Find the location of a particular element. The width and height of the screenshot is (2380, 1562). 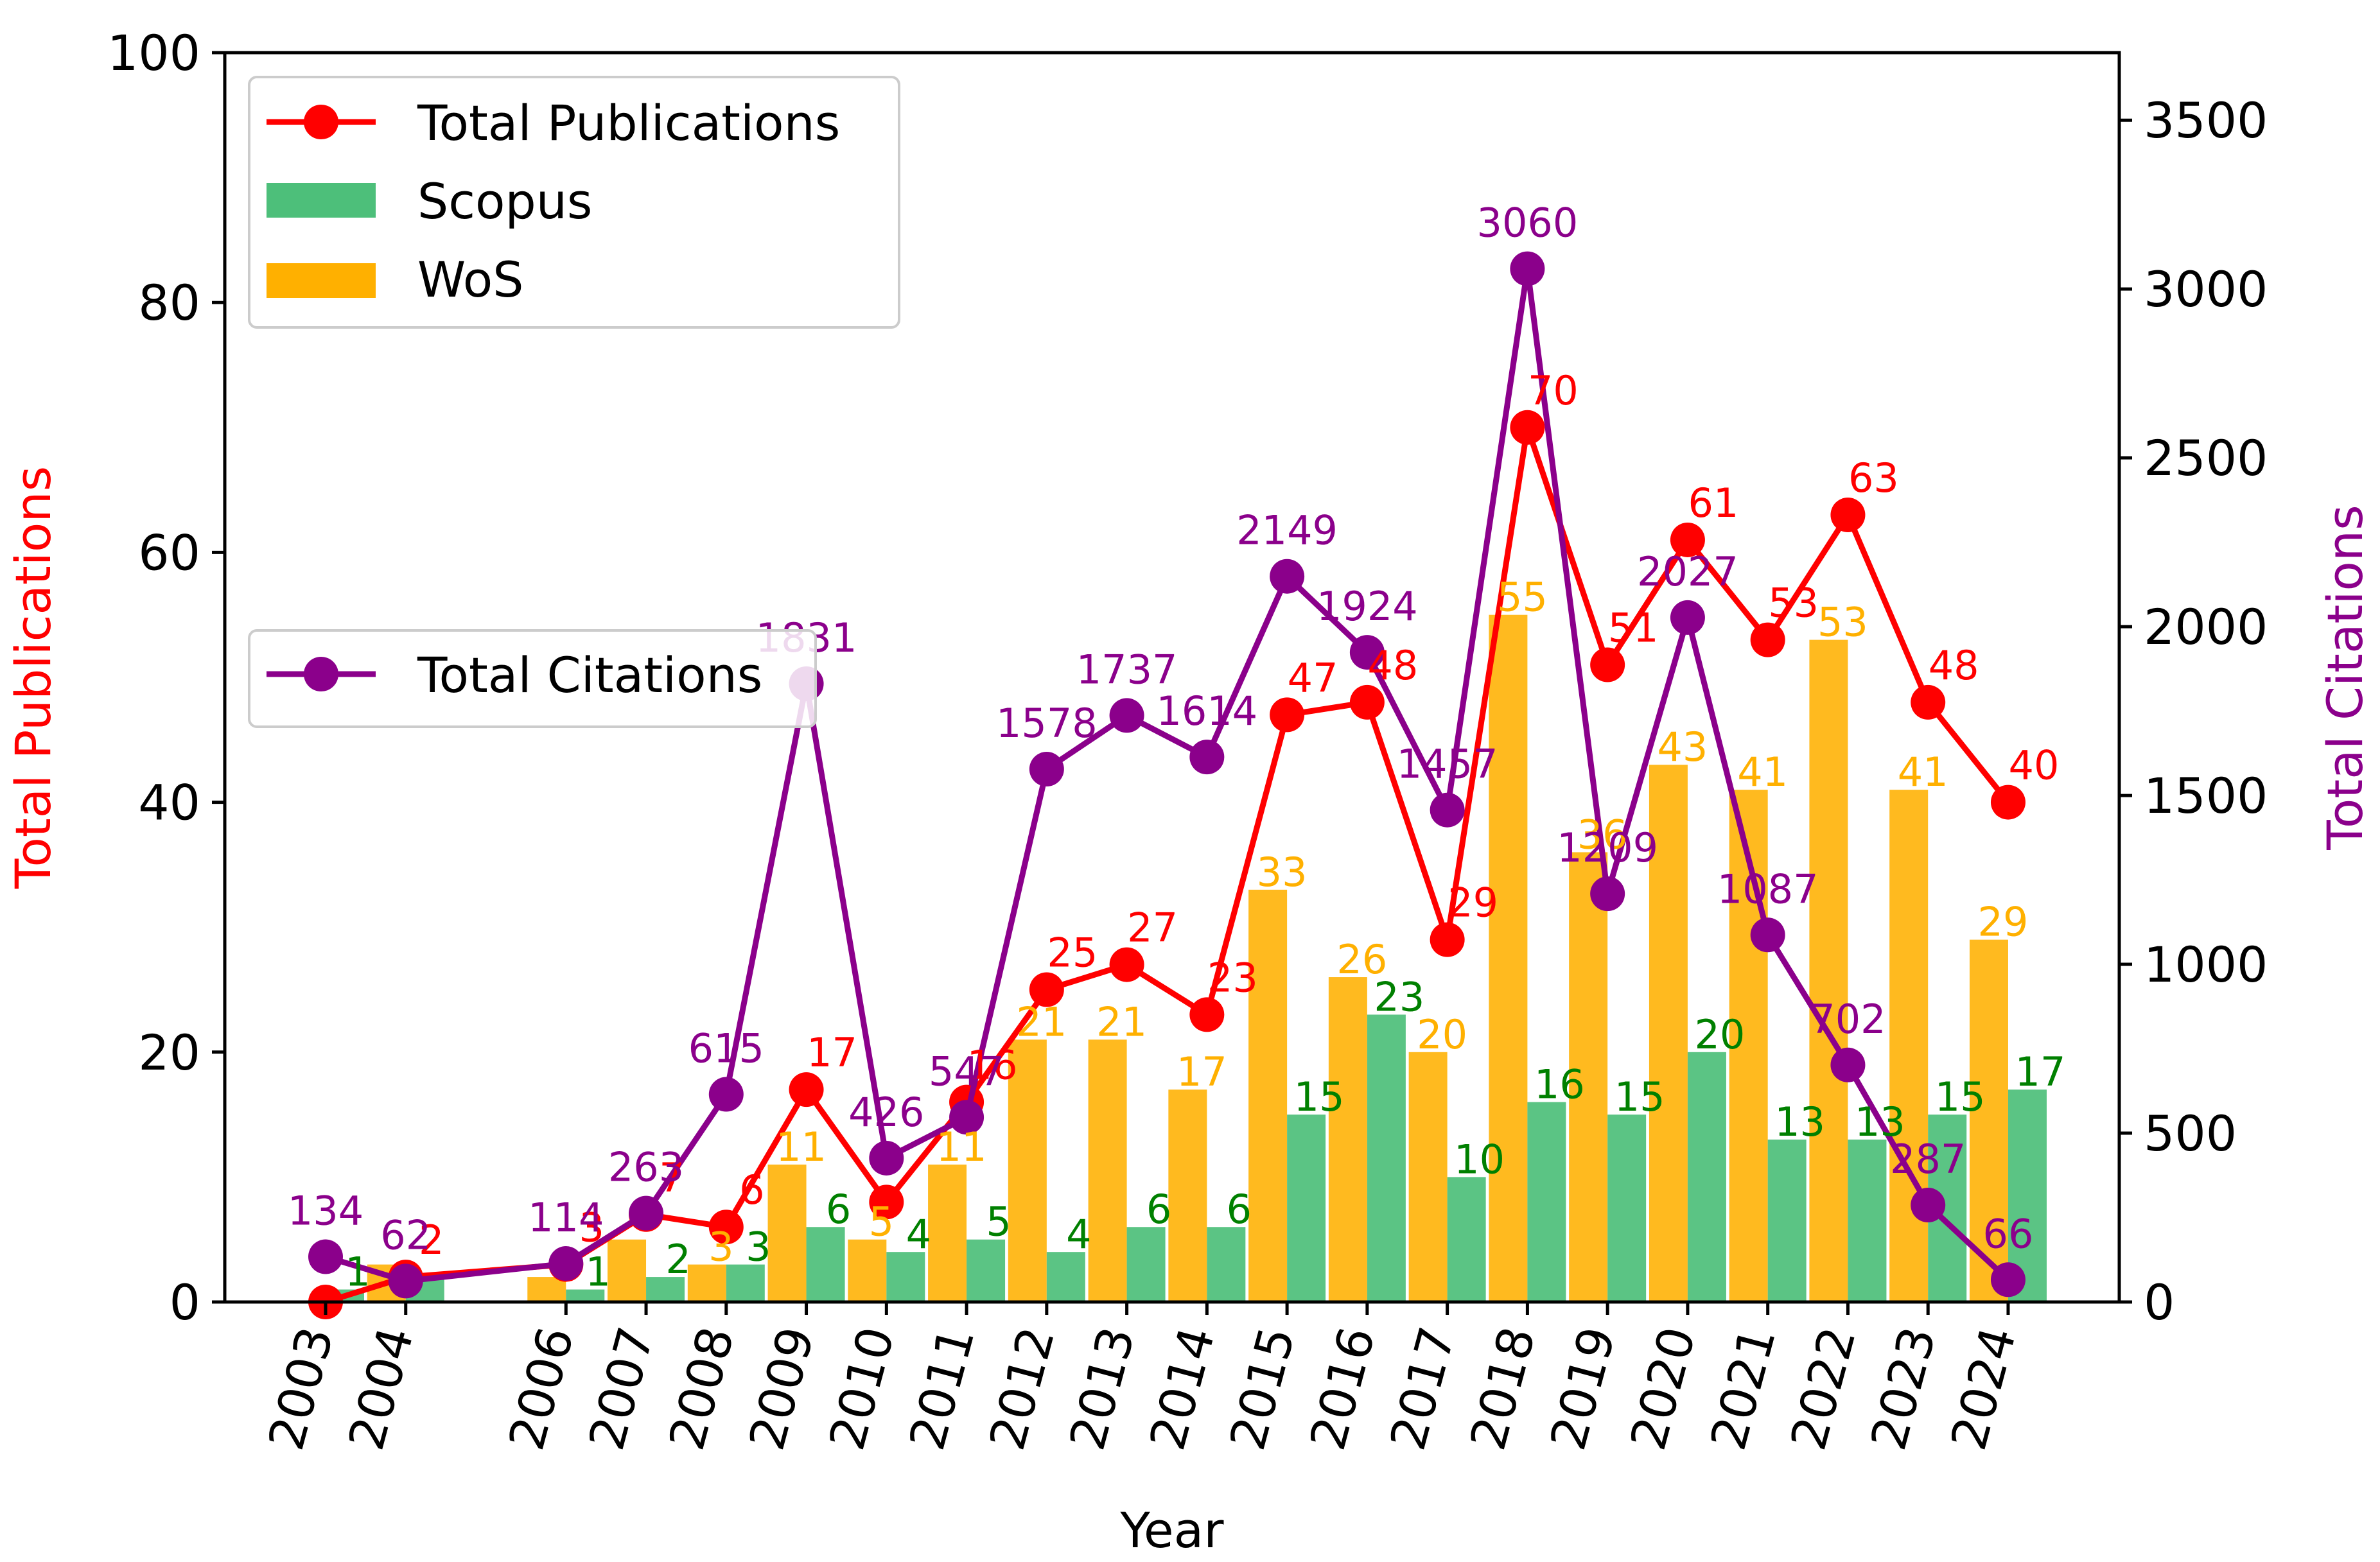

total-publications-point-2020 is located at coordinates (1688, 539).